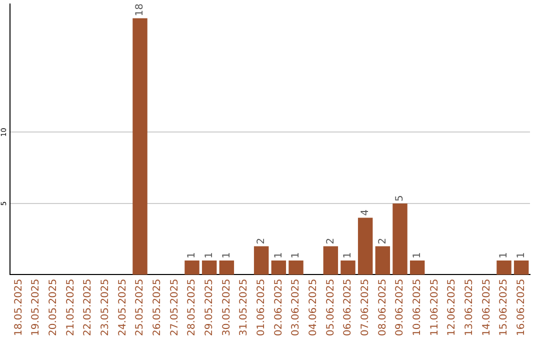 The width and height of the screenshot is (540, 340). What do you see at coordinates (452, 307) in the screenshot?
I see `x-tick-label: 12.06.2025` at bounding box center [452, 307].